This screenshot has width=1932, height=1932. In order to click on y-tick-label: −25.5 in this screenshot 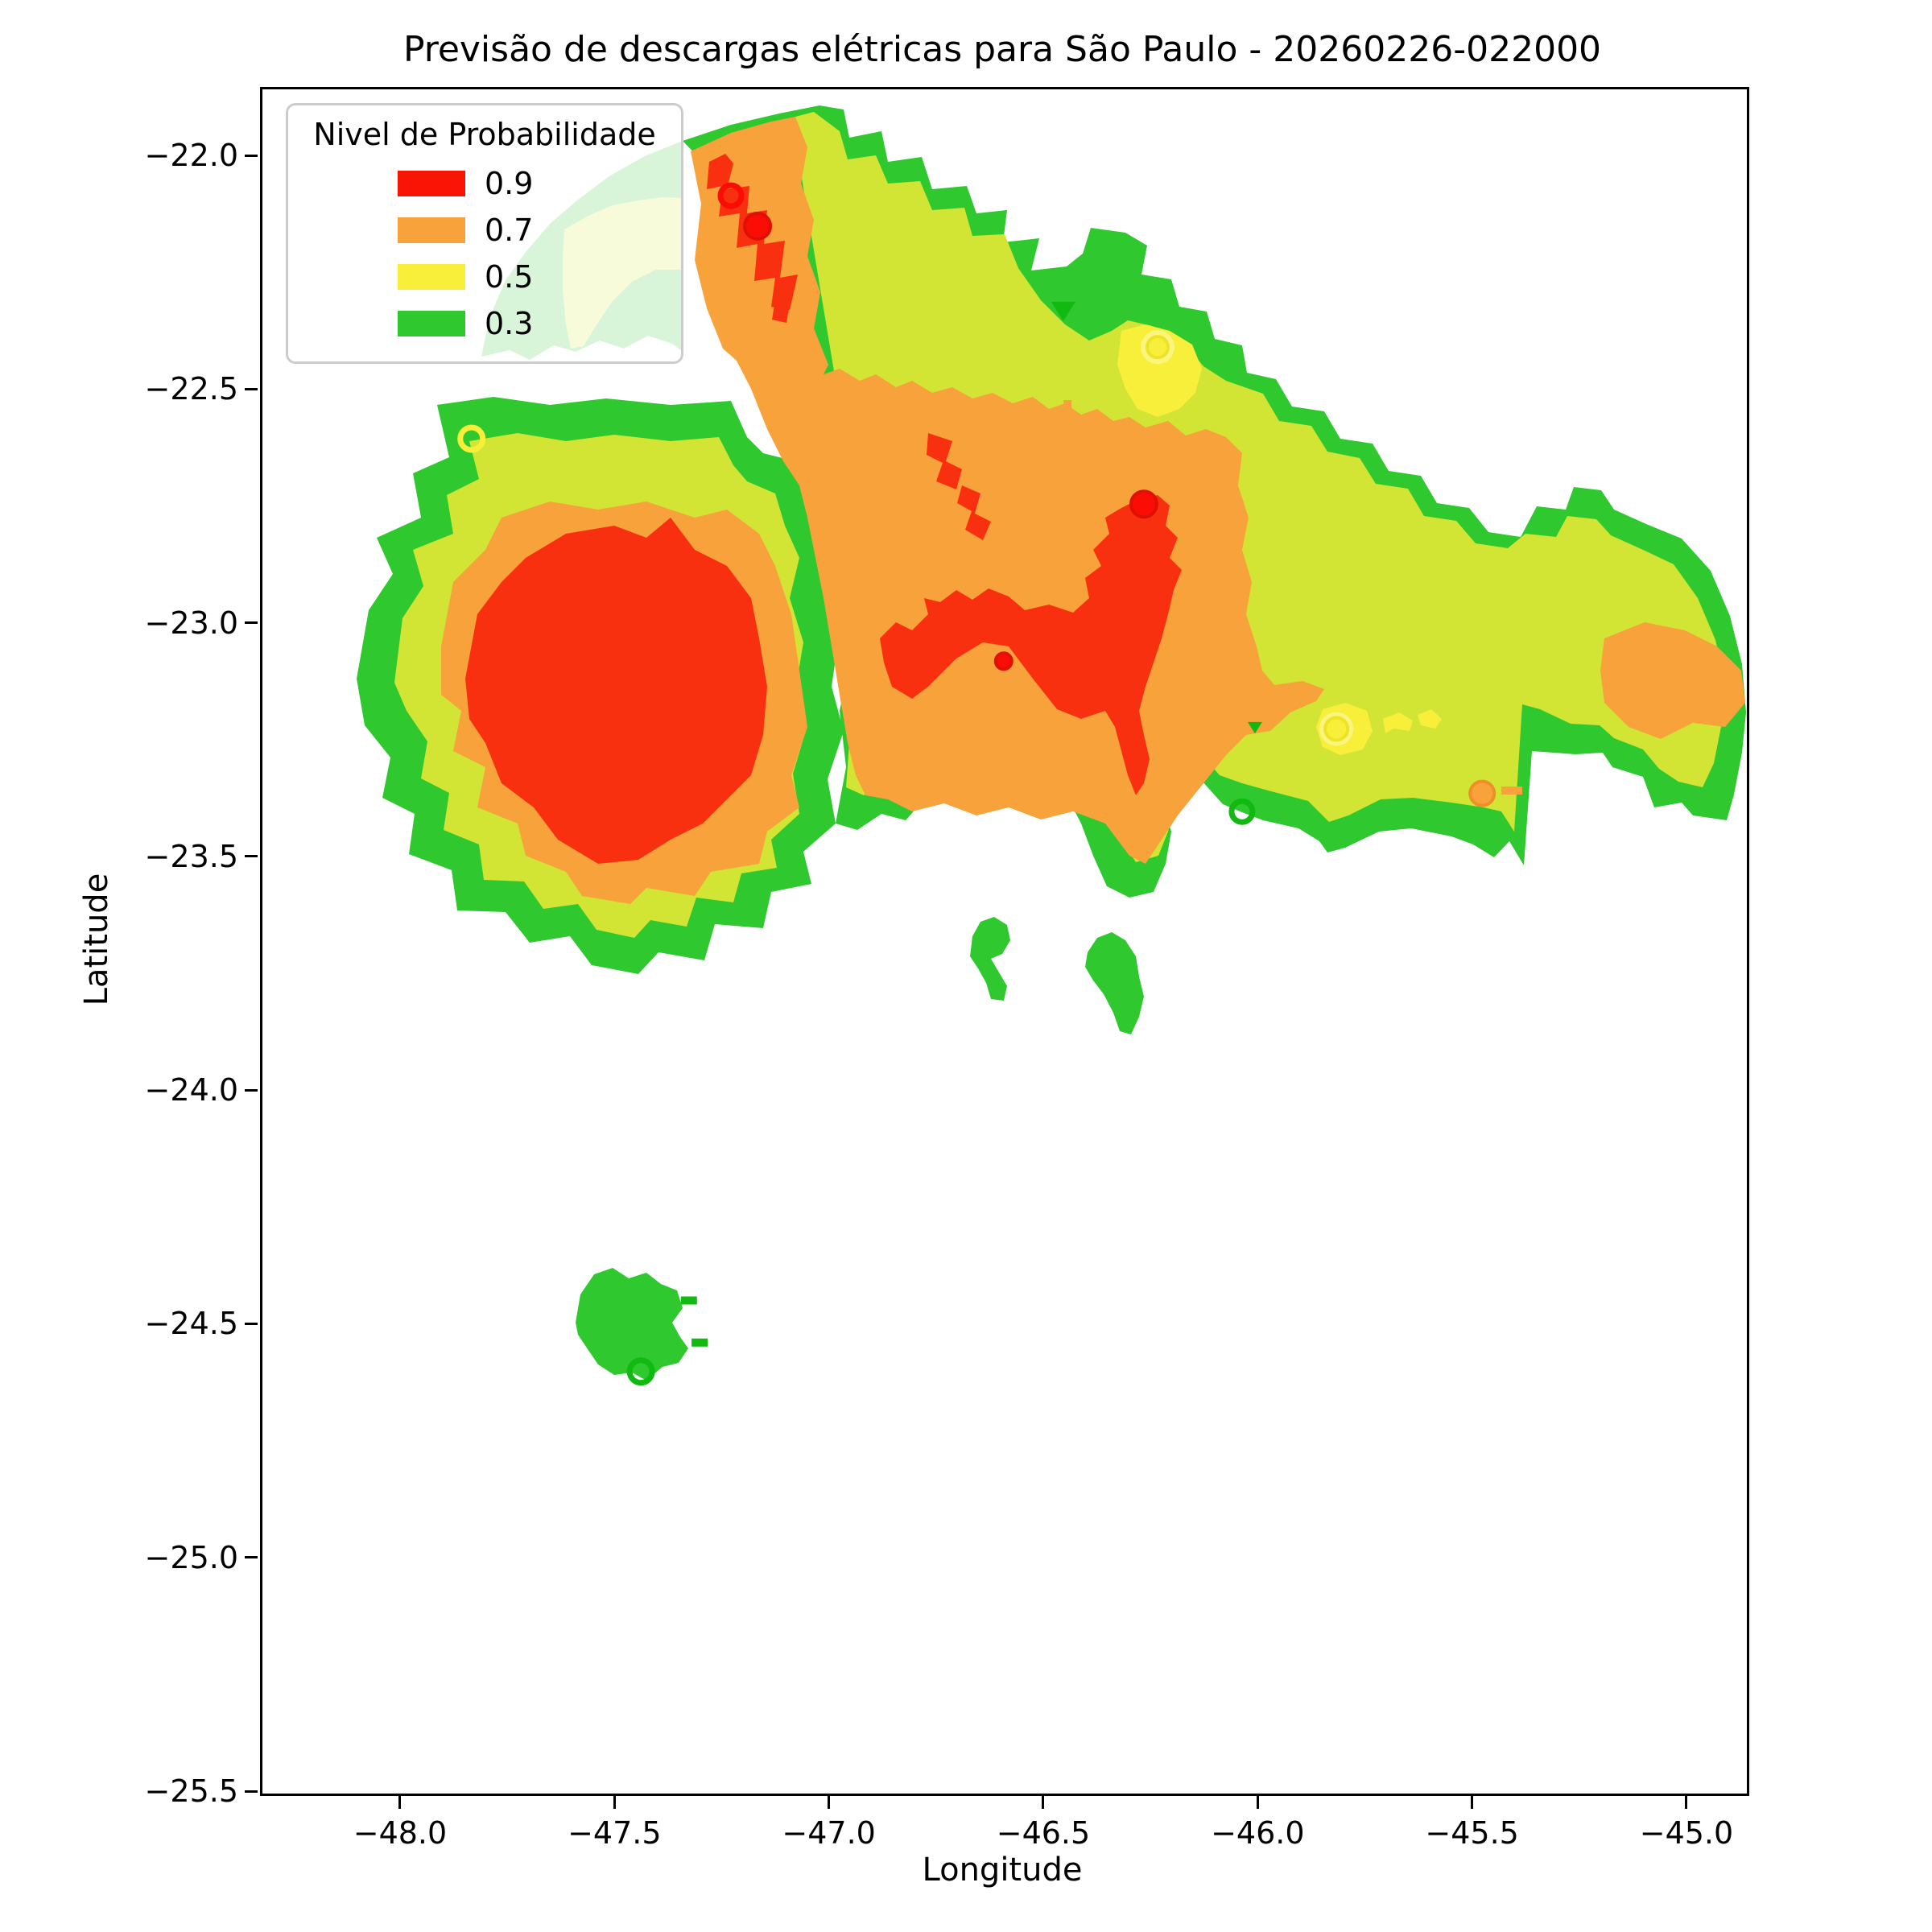, I will do `click(191, 1791)`.